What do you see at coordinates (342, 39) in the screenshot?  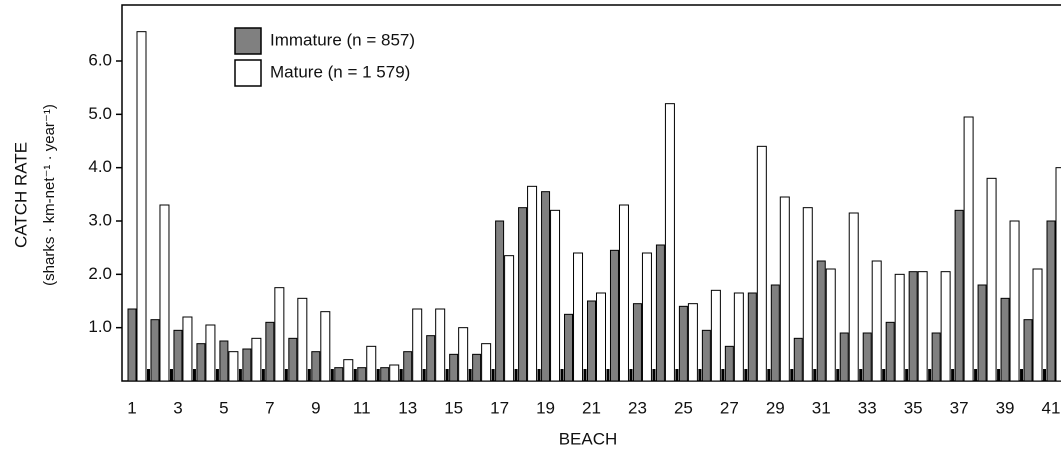 I see `legend-label: Immature (n = 857)` at bounding box center [342, 39].